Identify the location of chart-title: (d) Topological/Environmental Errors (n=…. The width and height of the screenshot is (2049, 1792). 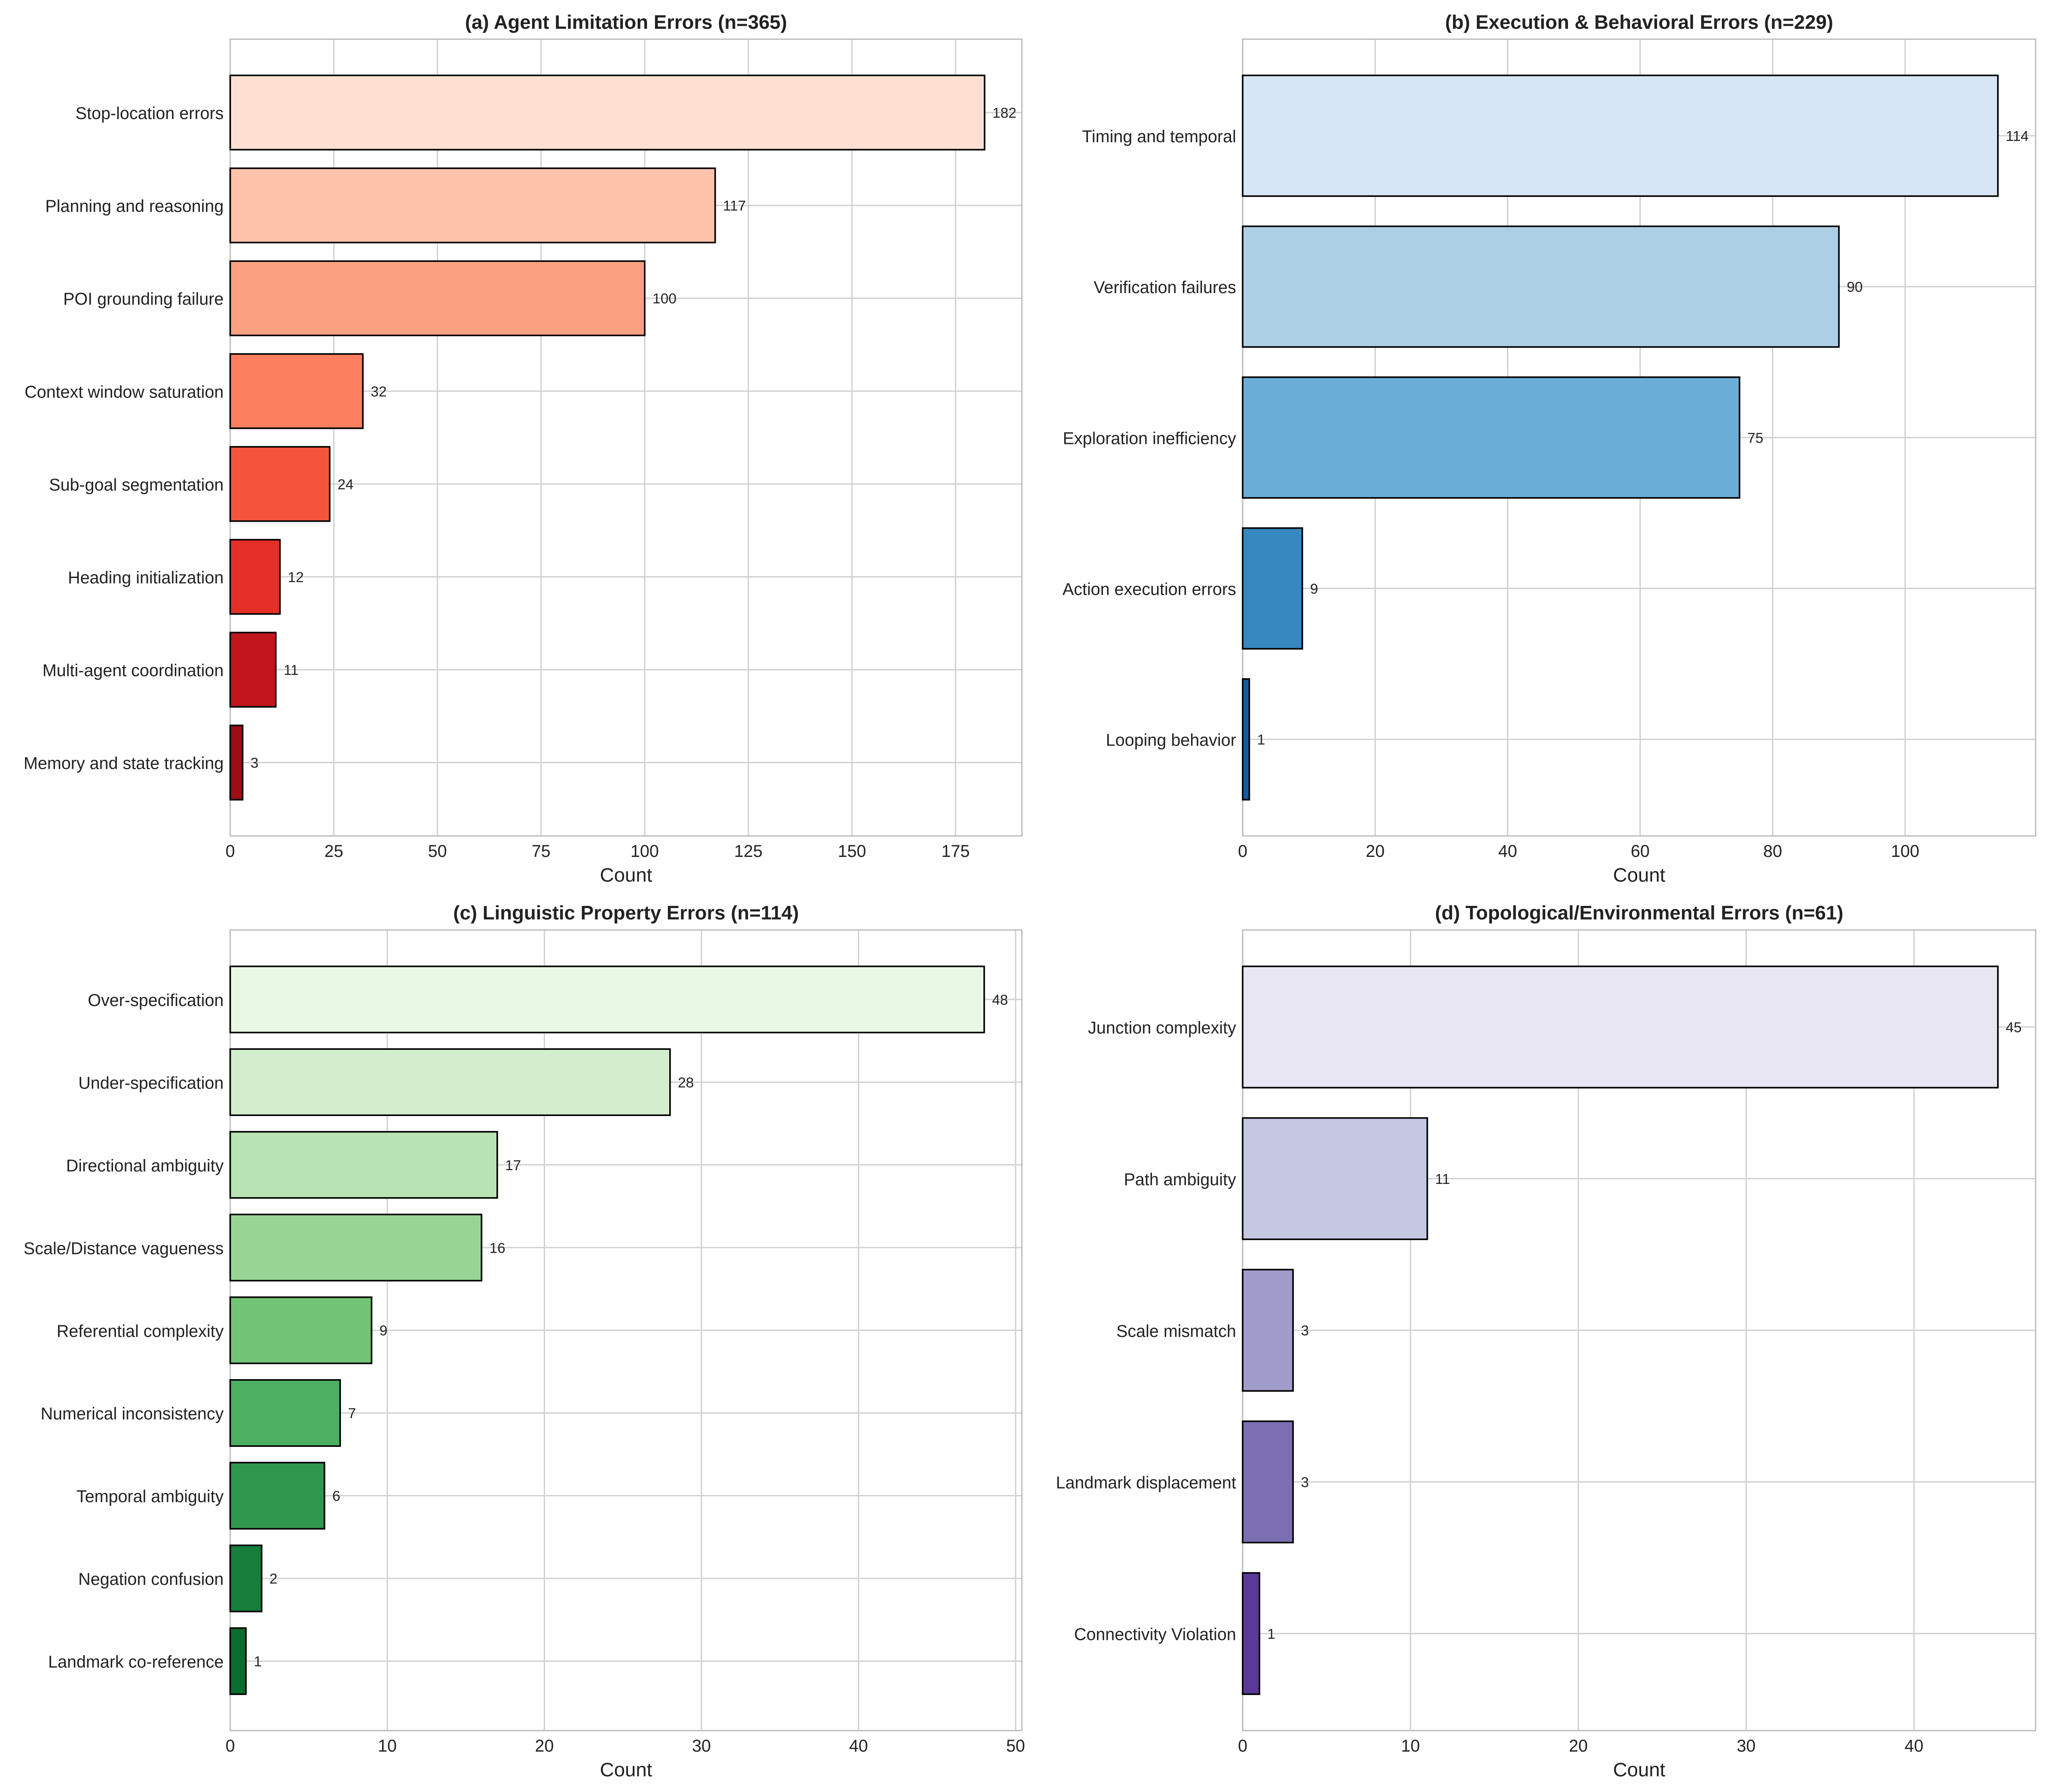
(1639, 913).